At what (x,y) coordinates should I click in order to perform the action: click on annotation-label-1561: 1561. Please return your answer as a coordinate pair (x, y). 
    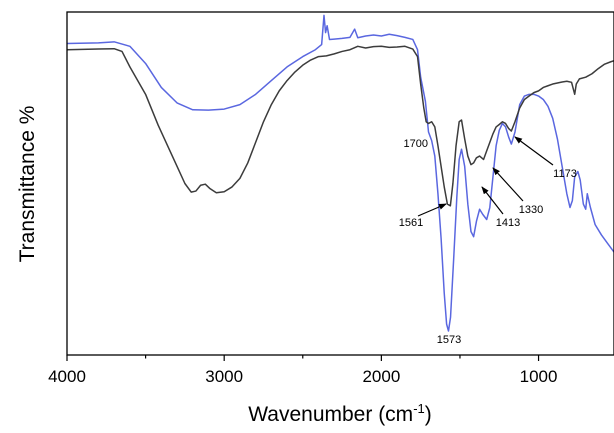
    Looking at the image, I should click on (411, 223).